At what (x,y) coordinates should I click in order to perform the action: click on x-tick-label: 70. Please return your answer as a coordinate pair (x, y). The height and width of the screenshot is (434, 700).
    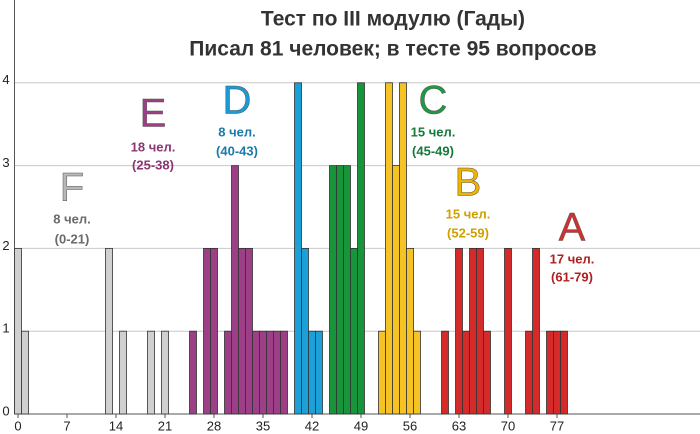
    Looking at the image, I should click on (508, 425).